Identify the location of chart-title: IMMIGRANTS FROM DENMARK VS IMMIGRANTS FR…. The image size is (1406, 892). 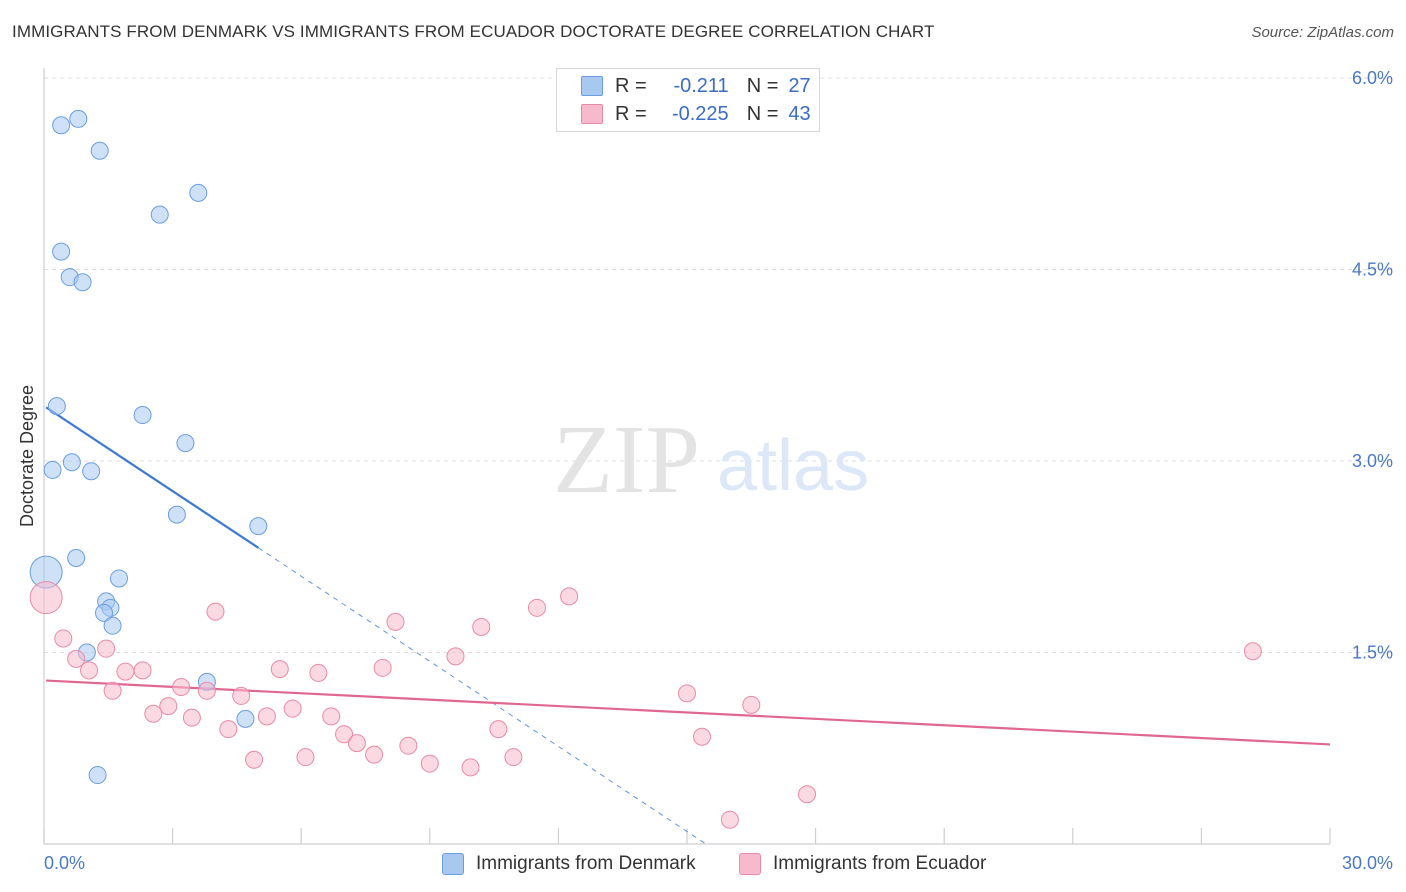
(473, 31).